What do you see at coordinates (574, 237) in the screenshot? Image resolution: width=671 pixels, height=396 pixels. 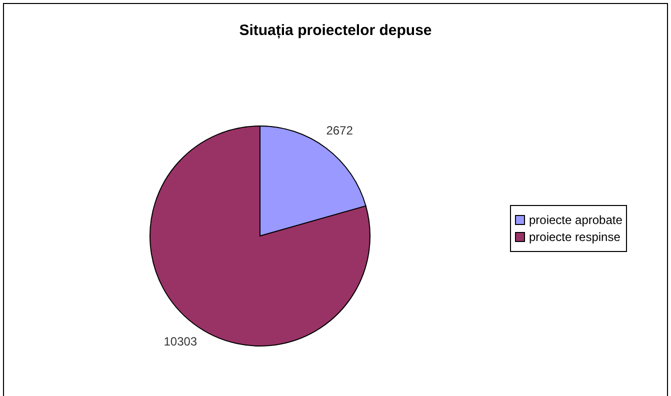 I see `legend-label: proiecte respinse` at bounding box center [574, 237].